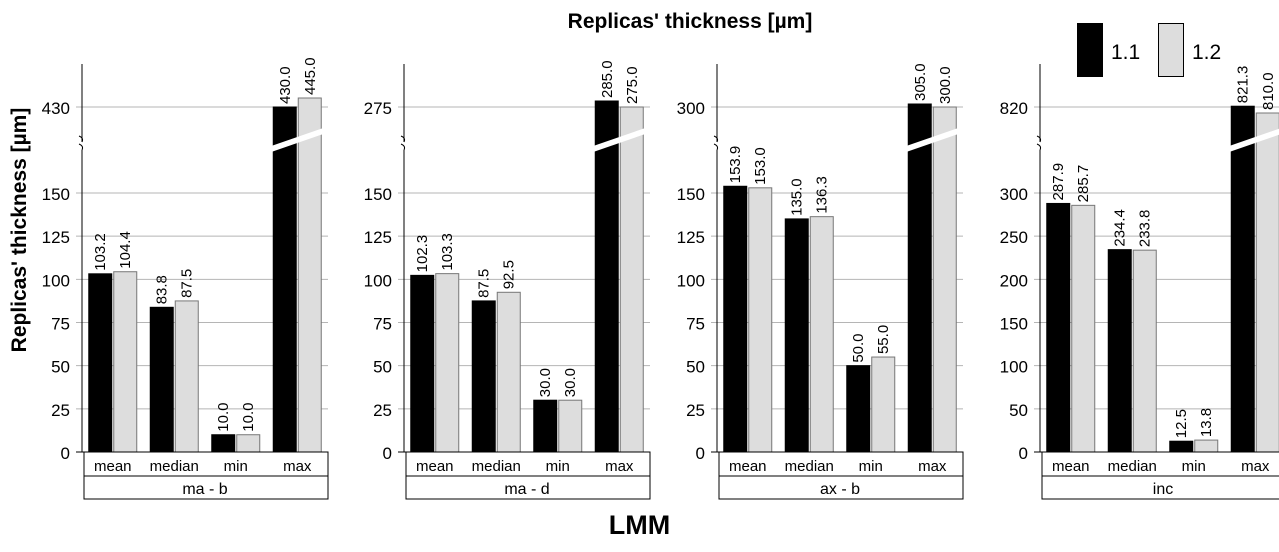  Describe the element at coordinates (1120, 228) in the screenshot. I see `data-label: 234.4` at that location.